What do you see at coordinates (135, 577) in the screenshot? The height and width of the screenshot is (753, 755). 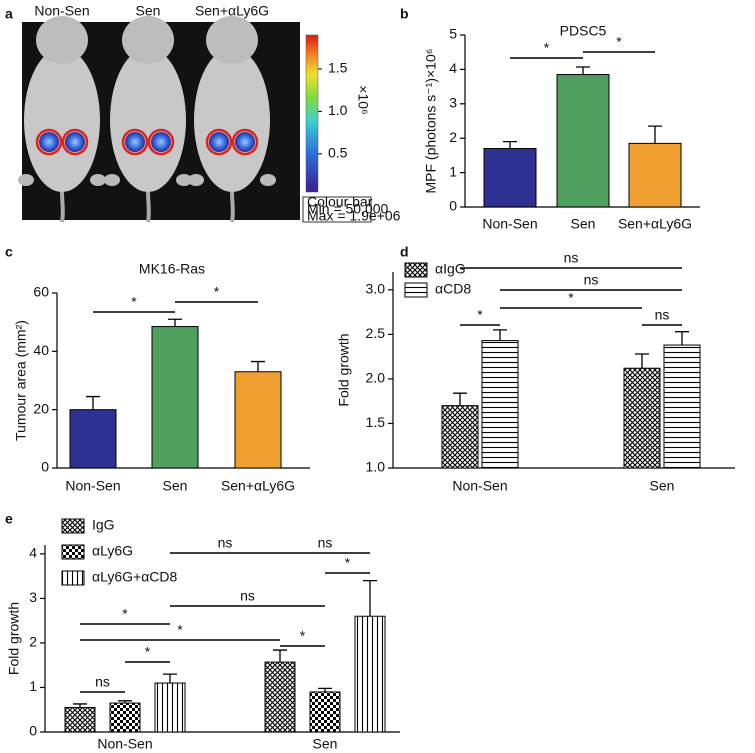 I see `legend-label: αLy6G+αCD8` at bounding box center [135, 577].